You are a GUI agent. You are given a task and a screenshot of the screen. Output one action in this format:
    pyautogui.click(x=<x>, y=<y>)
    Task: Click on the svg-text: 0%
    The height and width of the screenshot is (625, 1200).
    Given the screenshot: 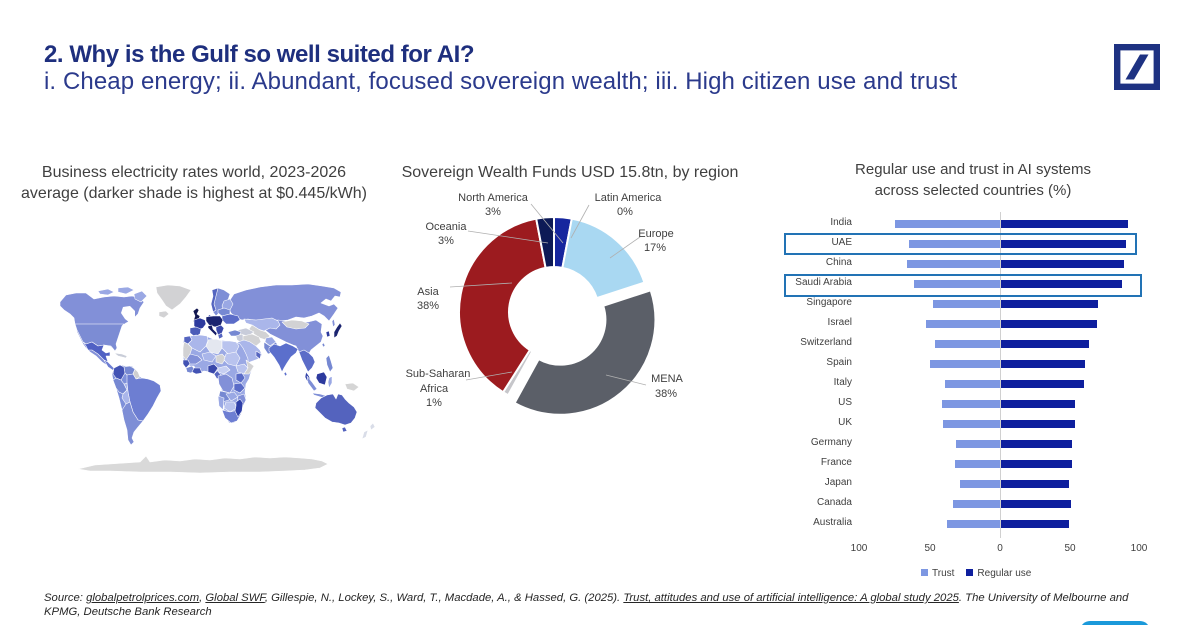 What is the action you would take?
    pyautogui.click(x=625, y=212)
    